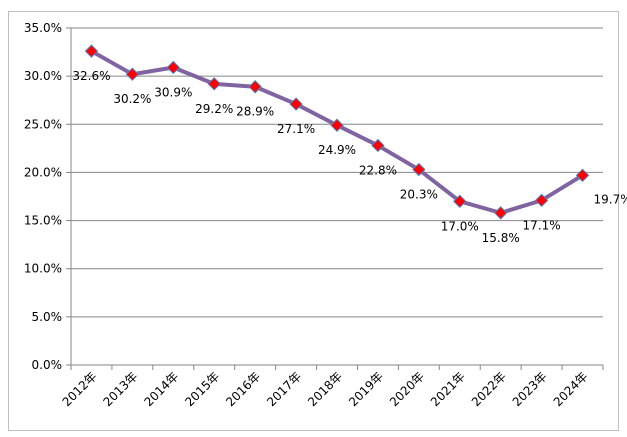 The image size is (627, 437). I want to click on x-tick-label: 2023年, so click(530, 389).